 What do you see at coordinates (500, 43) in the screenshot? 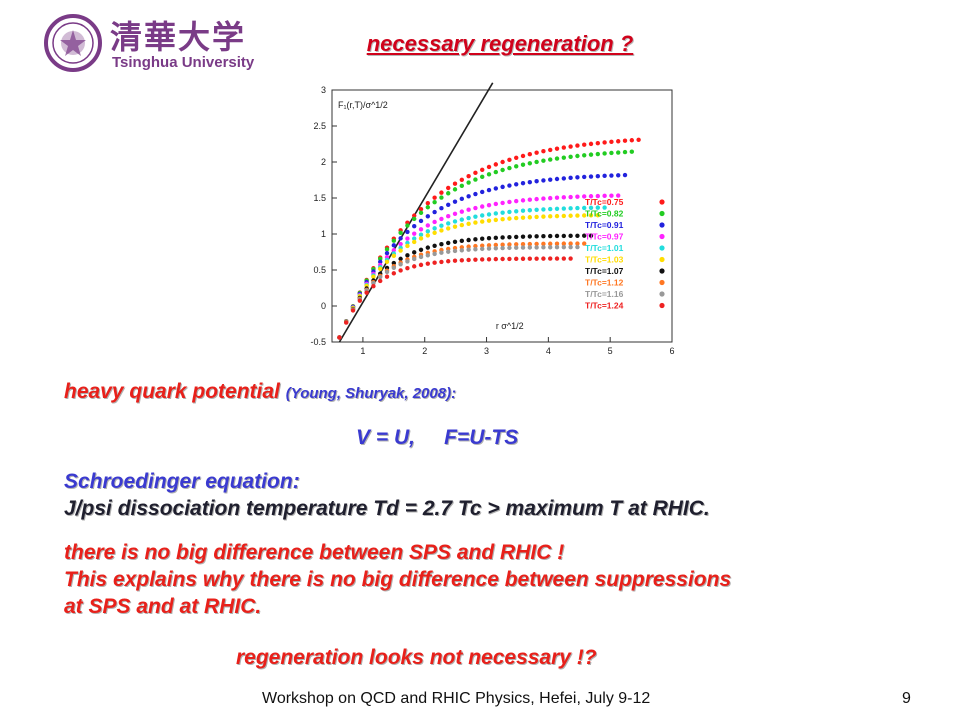
I see `slide-title: necessary regeneration ?` at bounding box center [500, 43].